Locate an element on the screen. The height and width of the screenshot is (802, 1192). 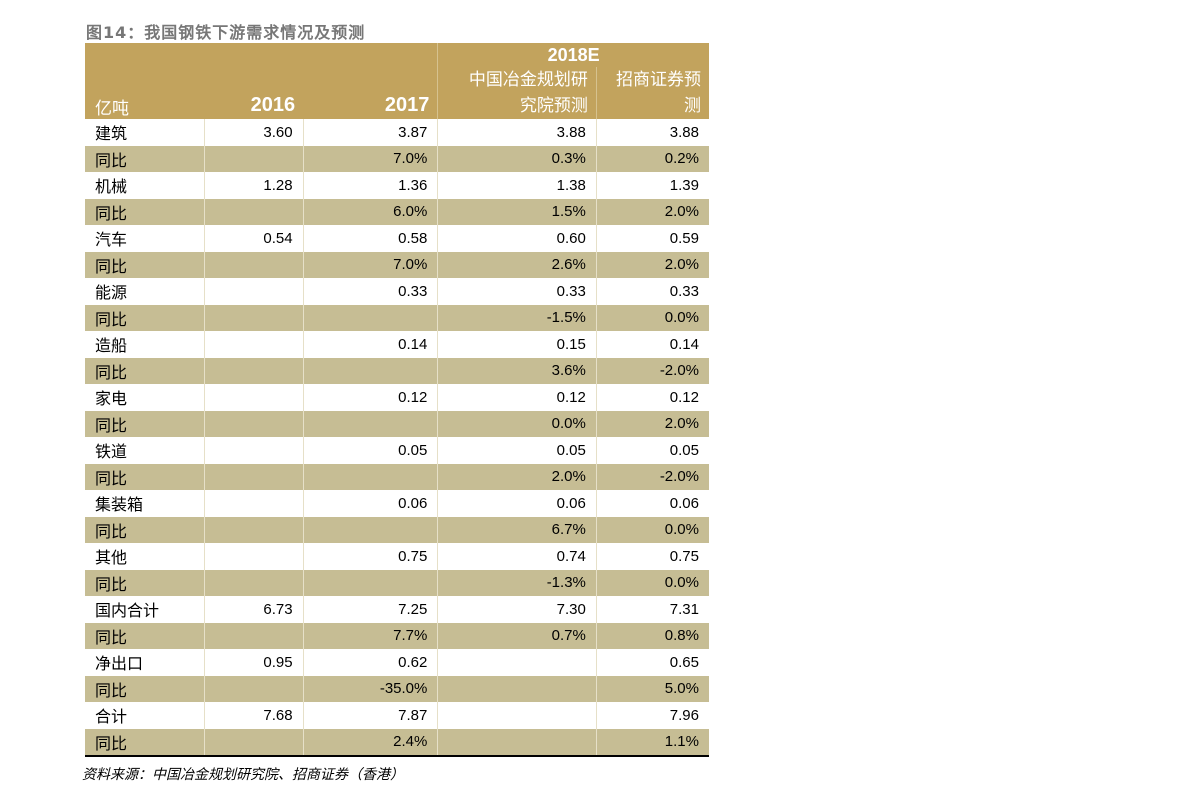
table-cell: 0.3% is located at coordinates (517, 158).